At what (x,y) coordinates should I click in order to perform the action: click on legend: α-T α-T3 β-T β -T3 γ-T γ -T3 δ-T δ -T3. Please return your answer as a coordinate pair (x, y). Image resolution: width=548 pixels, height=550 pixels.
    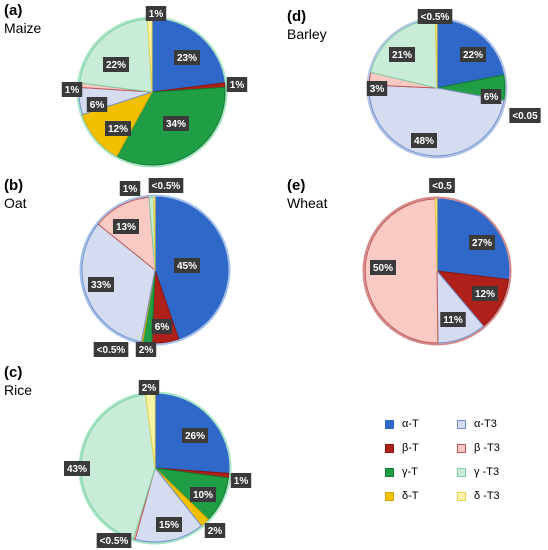
    Looking at the image, I should click on (460, 473).